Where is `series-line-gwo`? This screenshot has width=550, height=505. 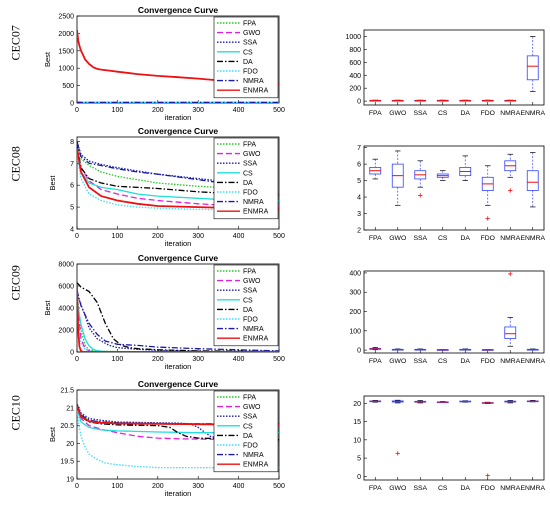 series-line-gwo is located at coordinates (178, 177).